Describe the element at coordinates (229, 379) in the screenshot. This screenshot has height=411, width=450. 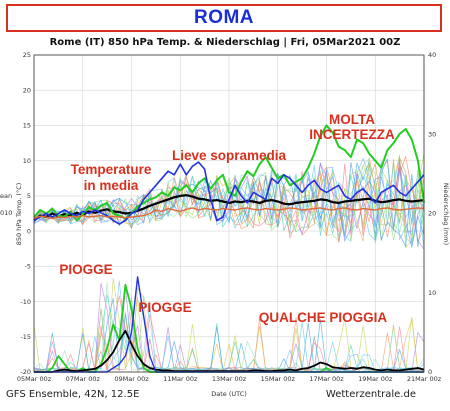
I see `x-tick-label-4: 13Mar 00z` at that location.